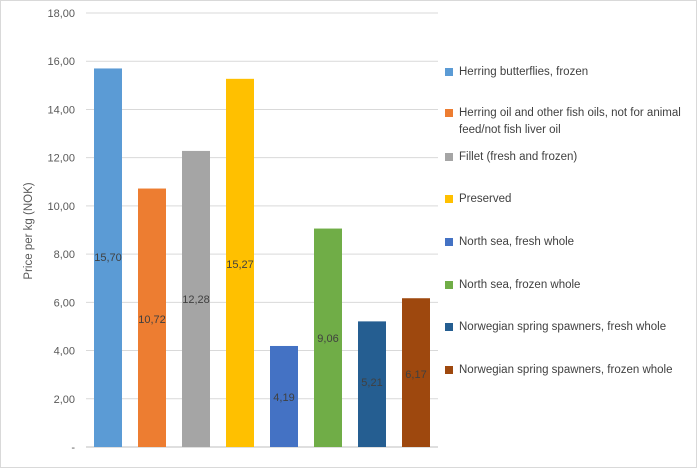 This screenshot has width=697, height=469. What do you see at coordinates (415, 375) in the screenshot?
I see `bar-data-label: 6,17` at bounding box center [415, 375].